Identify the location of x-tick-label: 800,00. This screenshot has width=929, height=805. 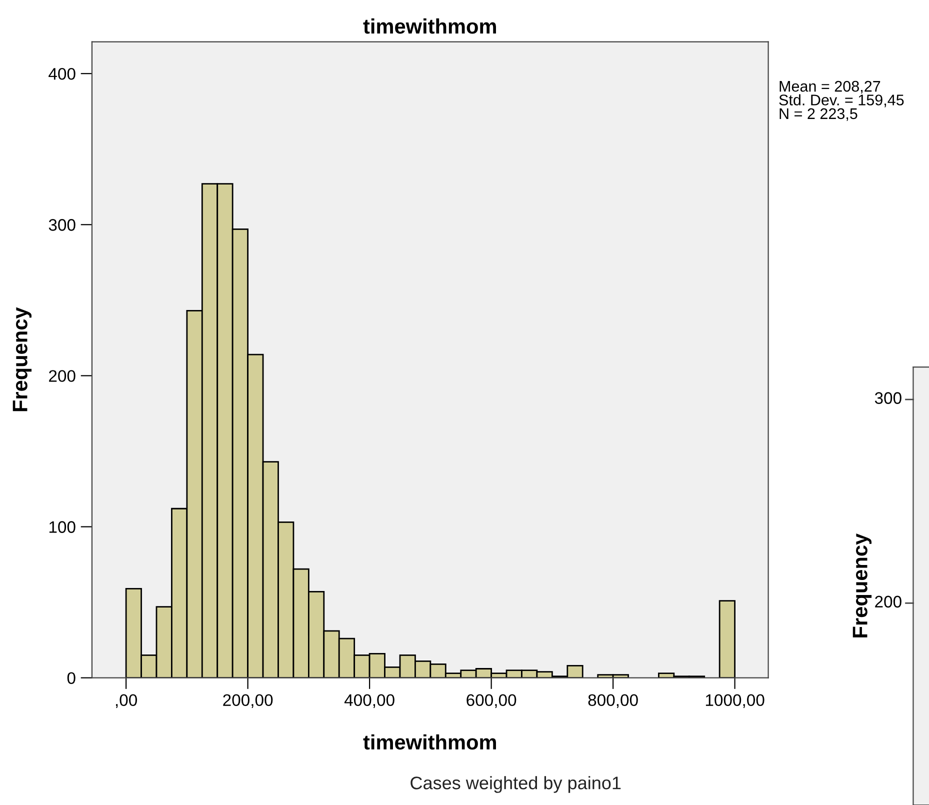
(613, 701).